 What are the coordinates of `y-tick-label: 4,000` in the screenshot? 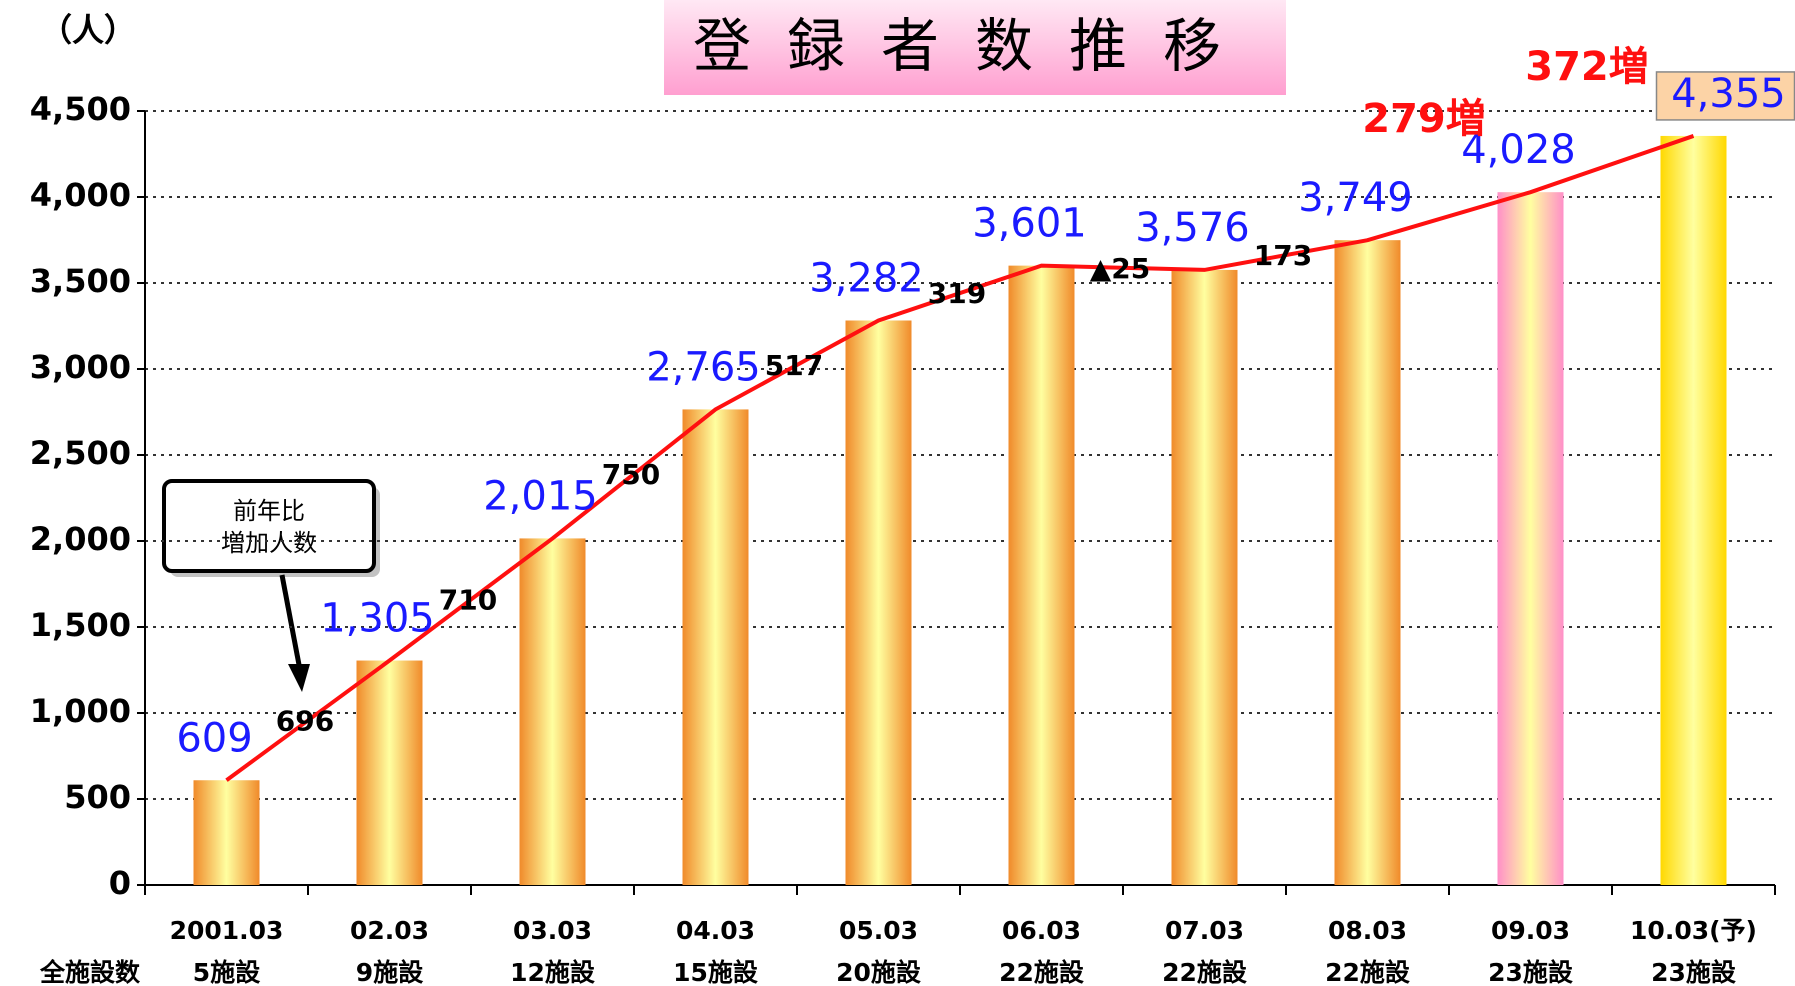 It's located at (80, 195).